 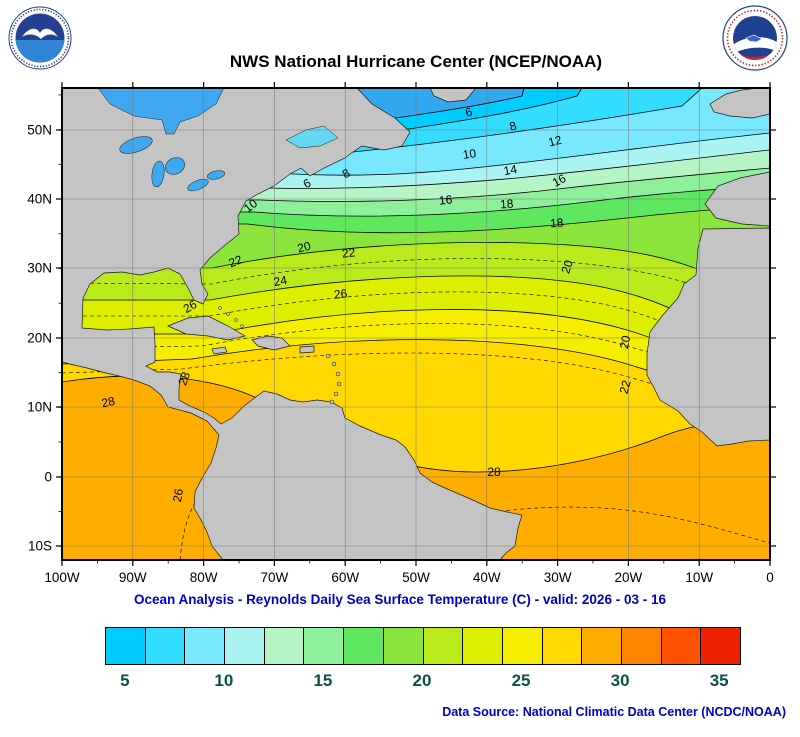 What do you see at coordinates (275, 577) in the screenshot?
I see `x-axis-label: 70W` at bounding box center [275, 577].